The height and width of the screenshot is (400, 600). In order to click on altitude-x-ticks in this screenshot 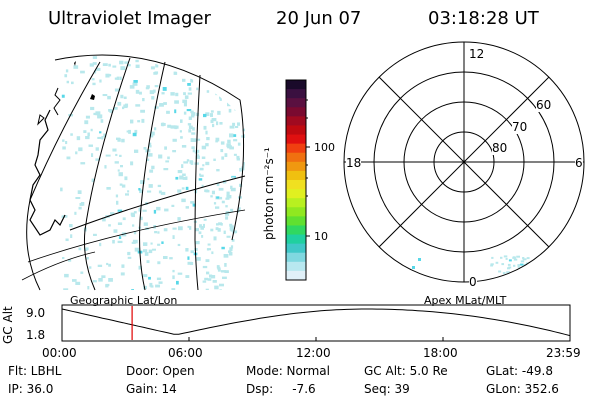, I will do `click(316, 339)`.